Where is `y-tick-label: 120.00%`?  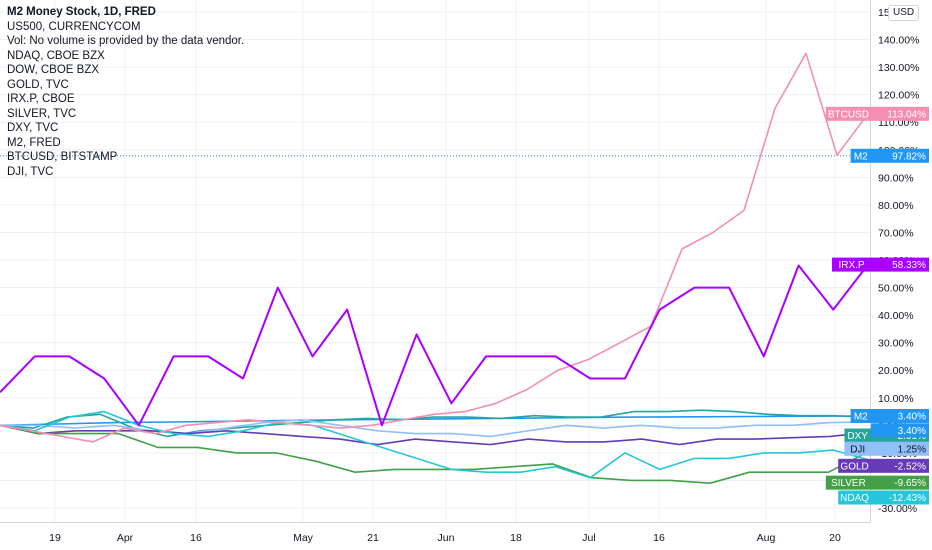
y-tick-label: 120.00% is located at coordinates (898, 96).